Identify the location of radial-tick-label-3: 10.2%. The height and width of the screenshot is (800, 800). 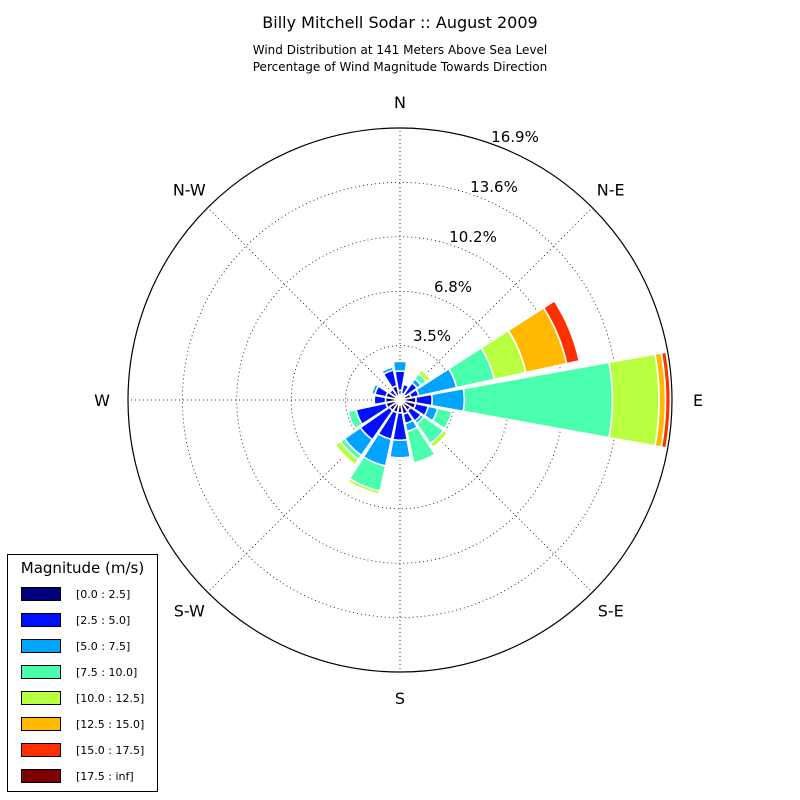
(473, 237).